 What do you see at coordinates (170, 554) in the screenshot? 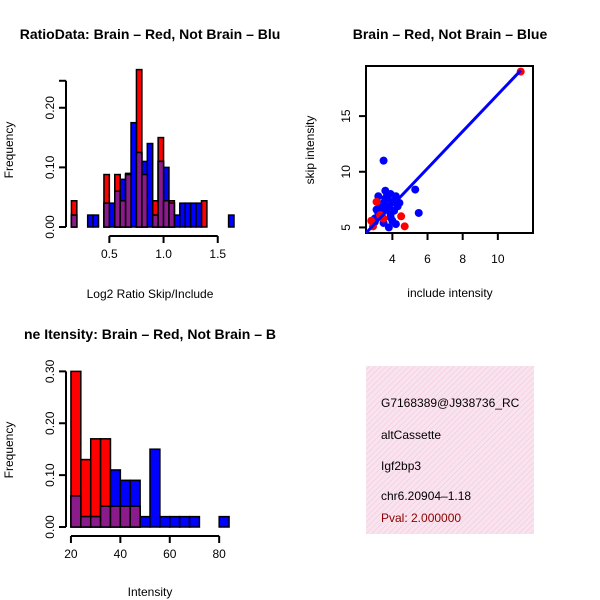
I see `intensity-x-tick-label: 60` at bounding box center [170, 554].